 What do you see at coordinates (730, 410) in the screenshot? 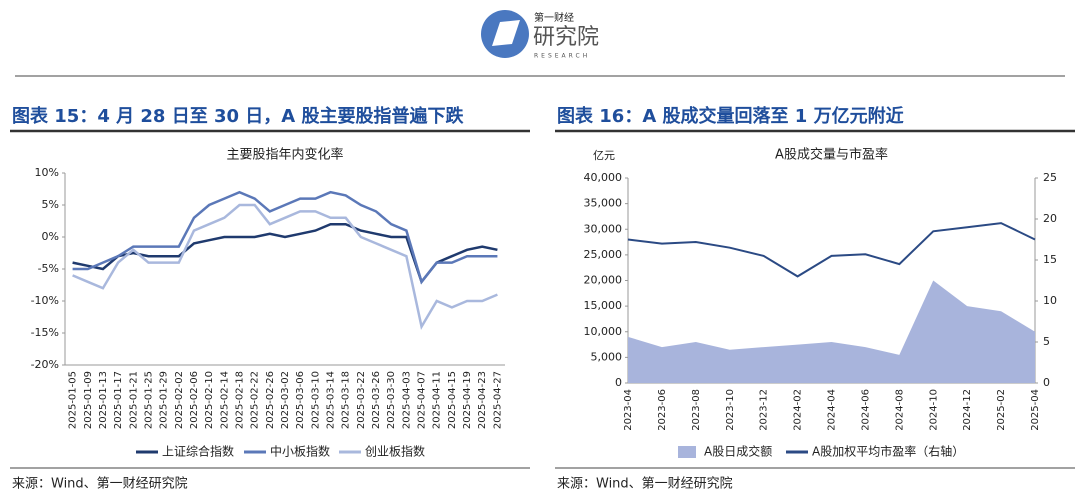
I see `x-tick-label: 2023-10` at bounding box center [730, 410].